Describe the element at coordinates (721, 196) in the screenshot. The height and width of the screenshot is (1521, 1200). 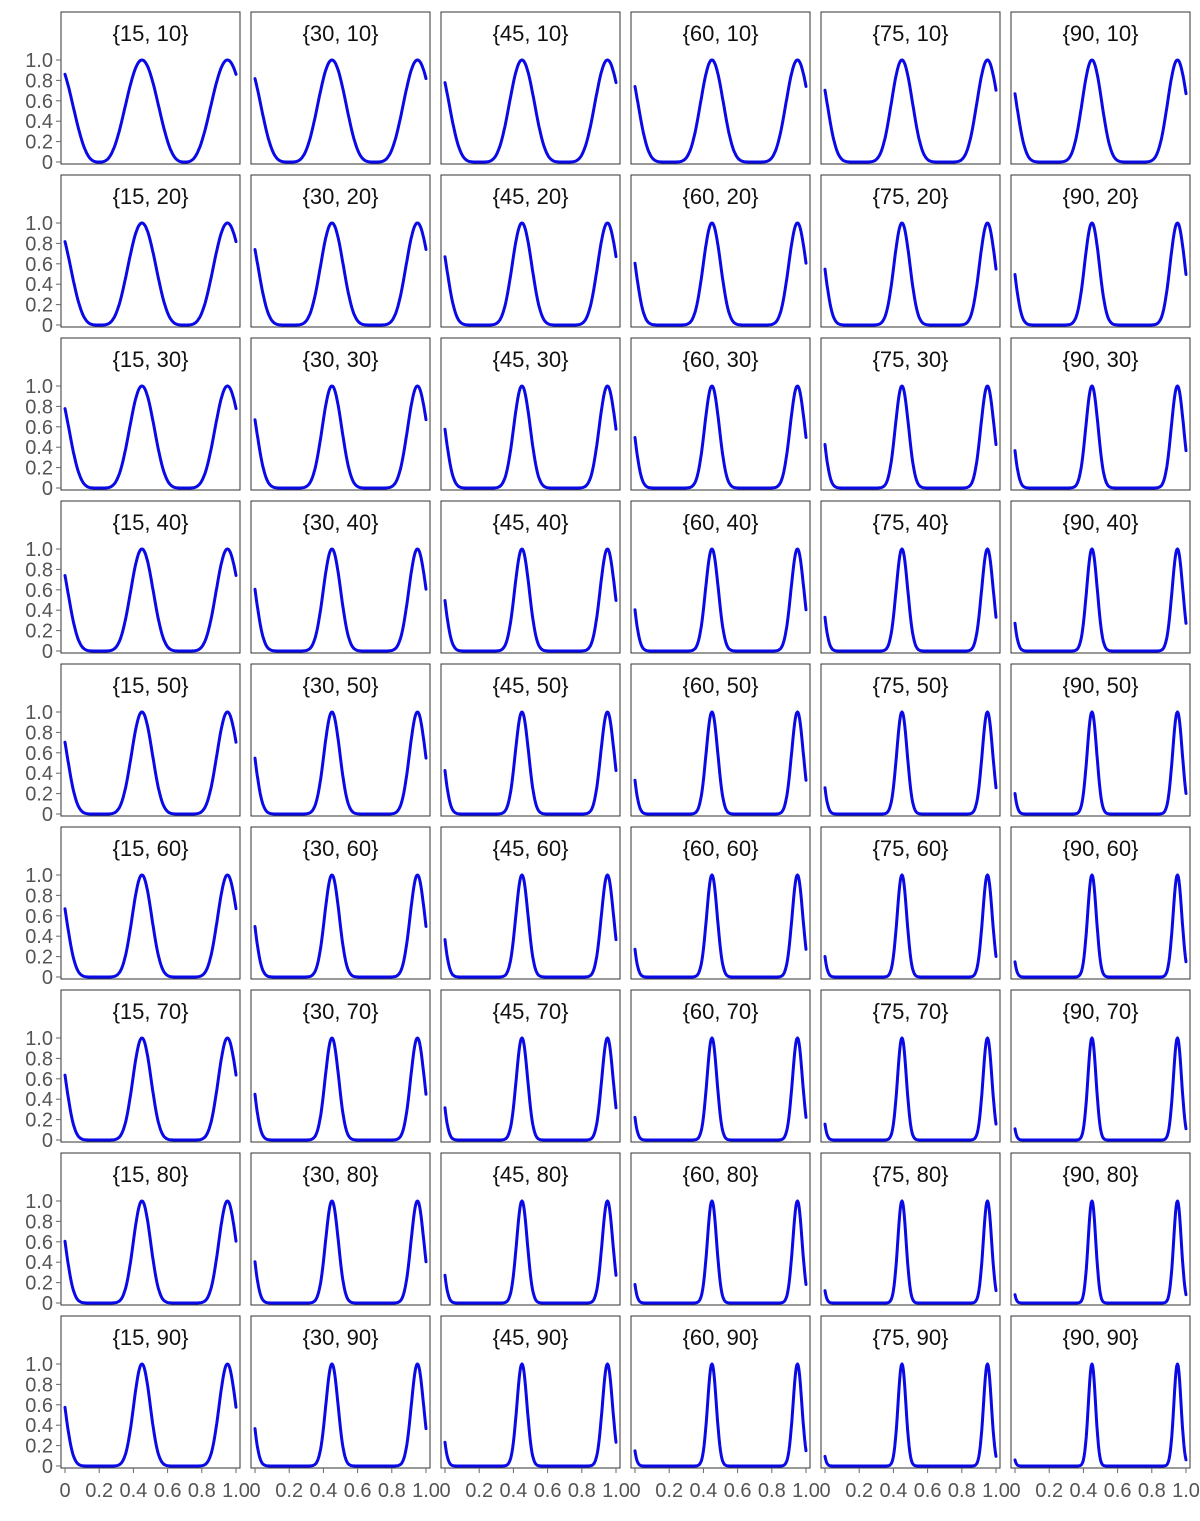
I see `panel-title: {60, 20}` at that location.